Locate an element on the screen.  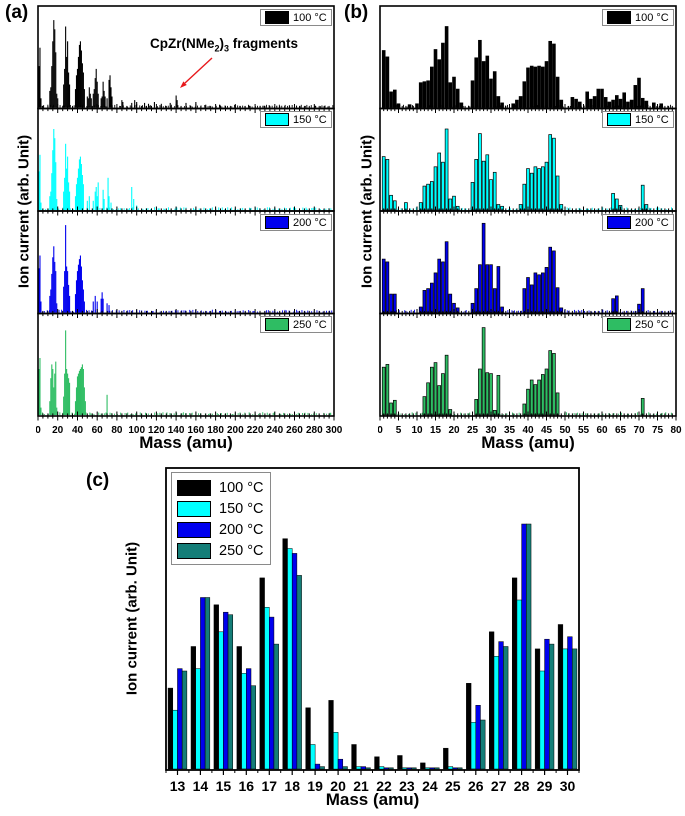
panel-a-label: (a) is located at coordinates (17, 12).